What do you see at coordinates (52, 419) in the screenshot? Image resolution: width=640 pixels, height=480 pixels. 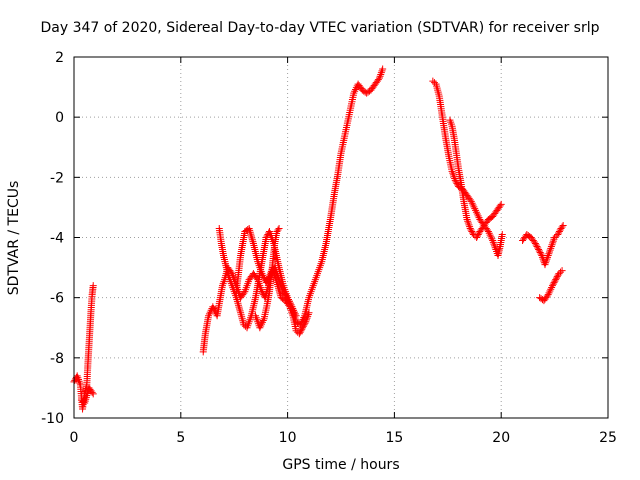 I see `y-tick-label: -10` at bounding box center [52, 419].